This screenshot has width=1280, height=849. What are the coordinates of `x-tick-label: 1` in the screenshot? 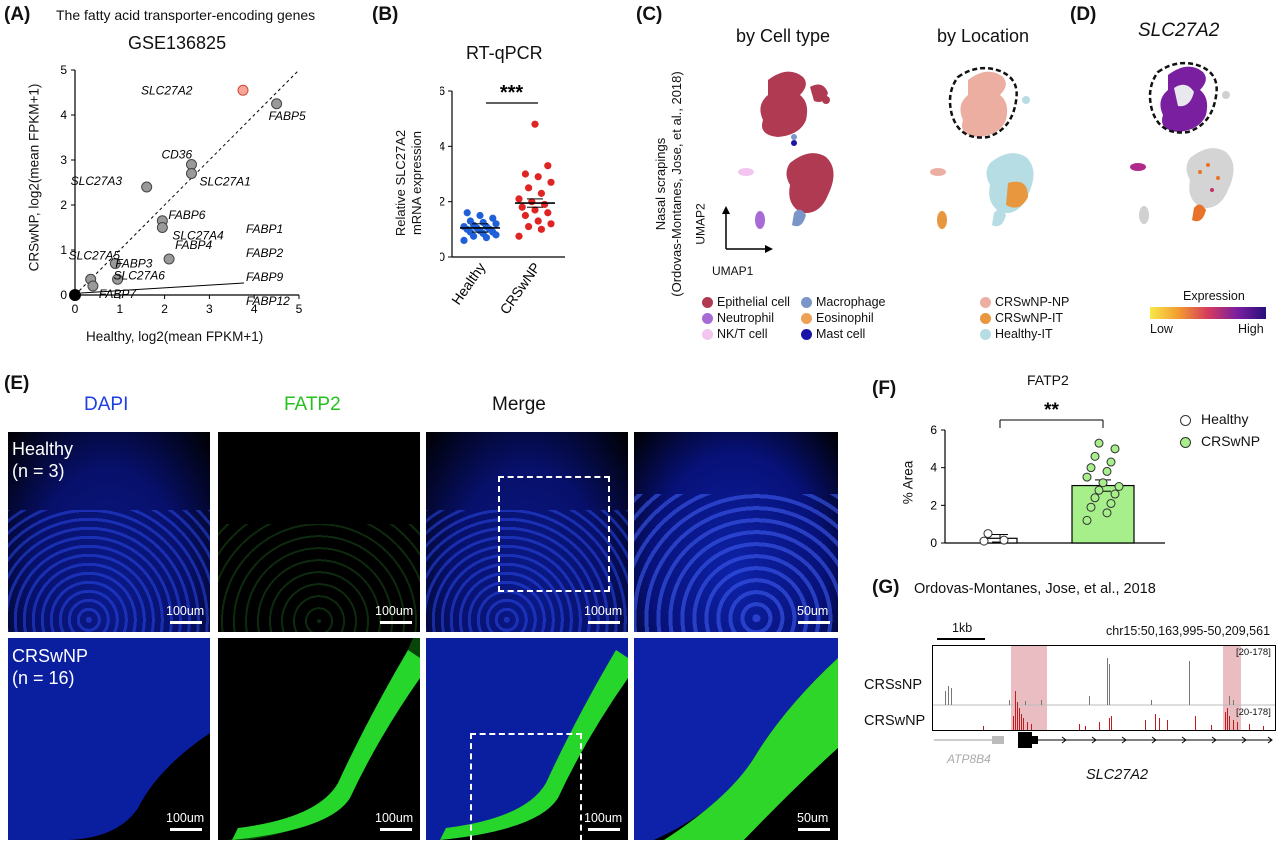 It's located at (119, 309).